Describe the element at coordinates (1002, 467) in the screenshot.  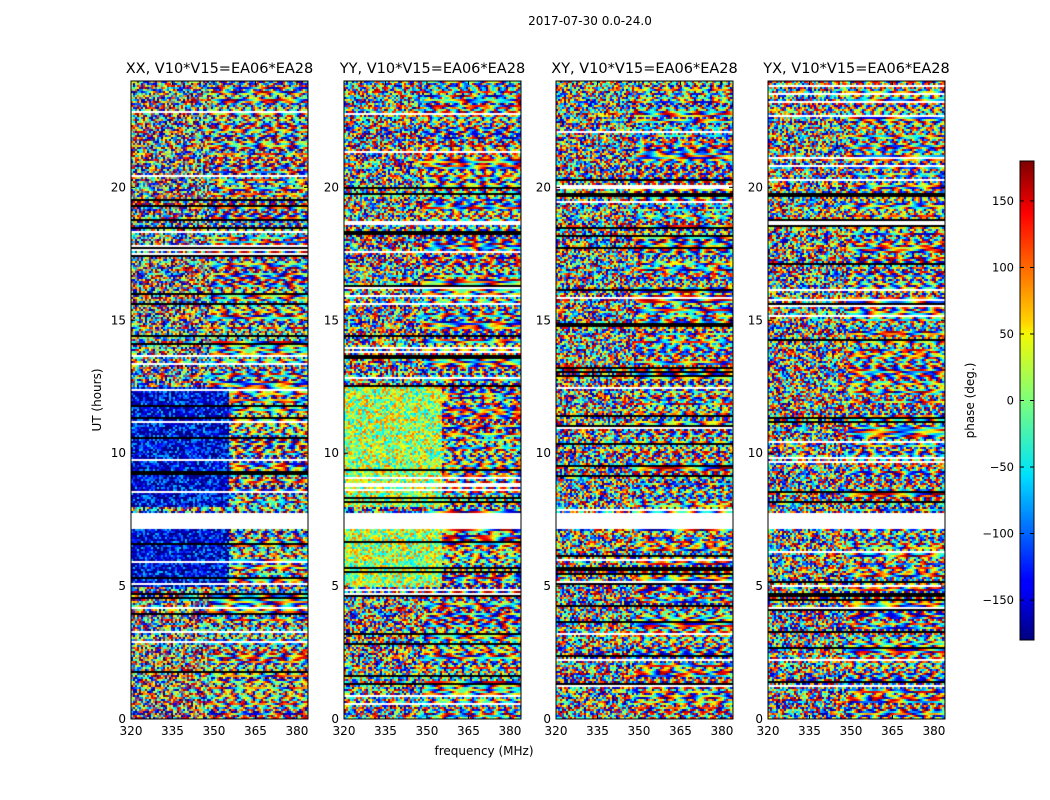
I see `colorbar-tick-label: −50` at that location.